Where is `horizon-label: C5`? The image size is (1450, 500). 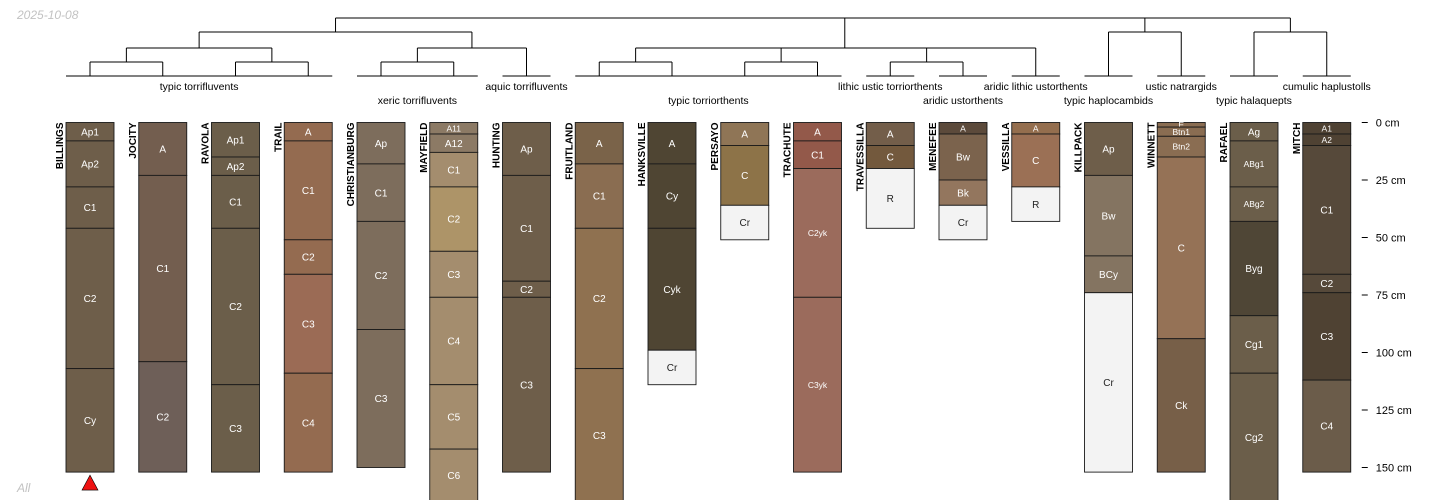 horizon-label: C5 is located at coordinates (453, 418).